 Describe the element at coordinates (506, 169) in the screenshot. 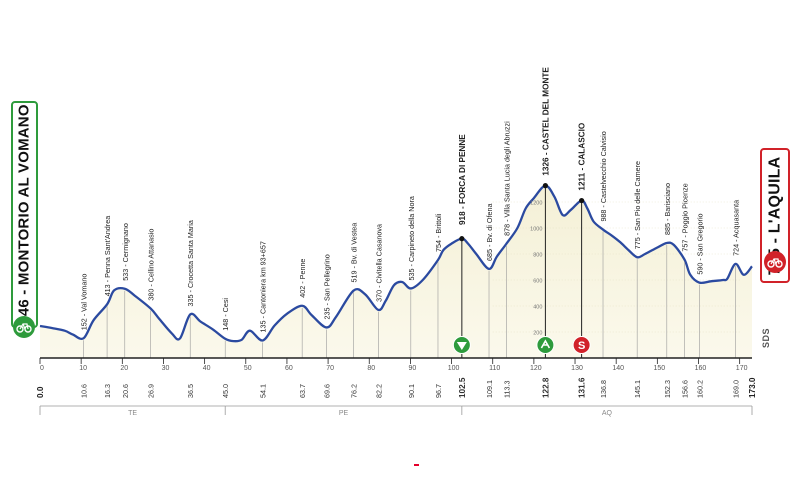

I see `waypoint-name: Villa Santa Lucia degli Abruzzi` at that location.